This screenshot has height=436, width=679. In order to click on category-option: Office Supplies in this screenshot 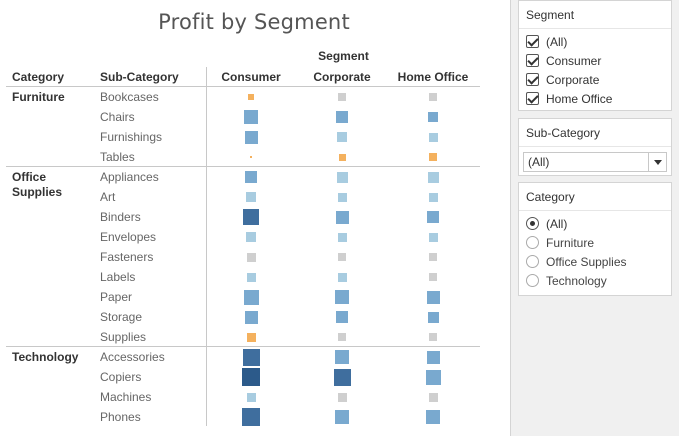, I will do `click(595, 261)`.